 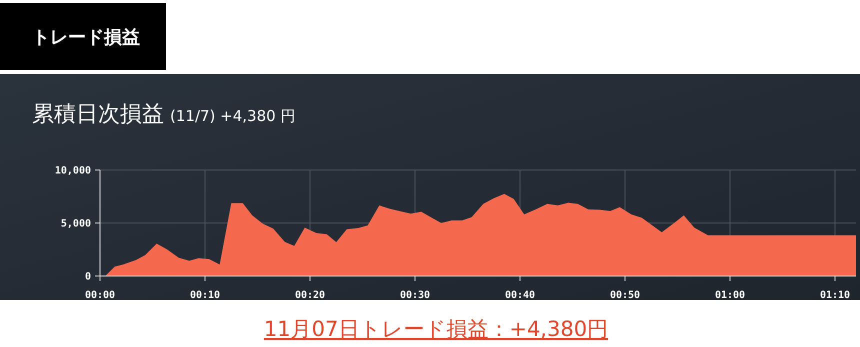 What do you see at coordinates (436, 329) in the screenshot?
I see `text: 11月07日トレード損益：+4,380円` at bounding box center [436, 329].